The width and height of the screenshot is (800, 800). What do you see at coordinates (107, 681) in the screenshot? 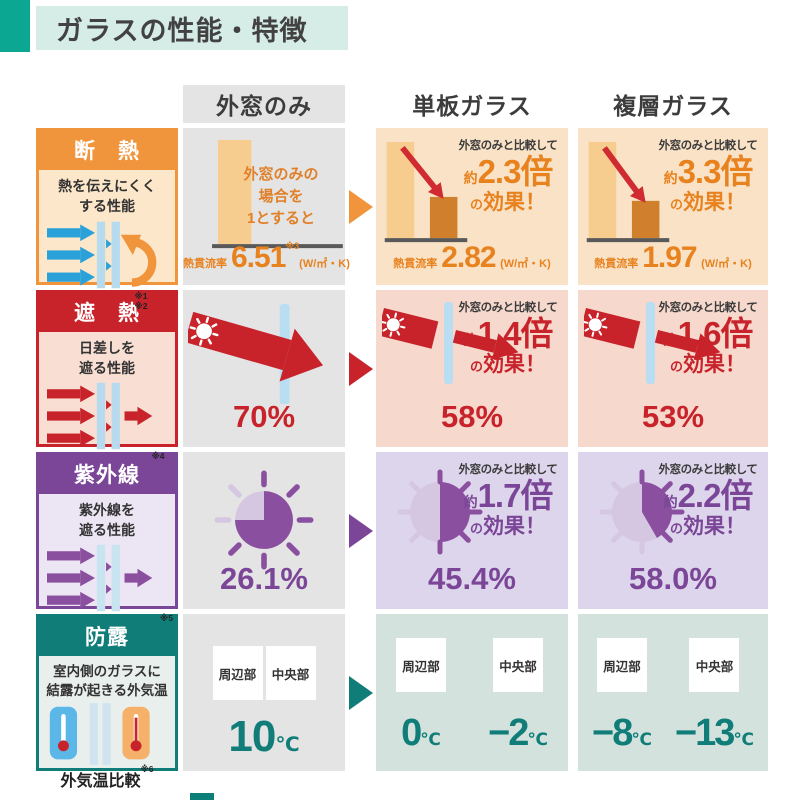
I see `row-desc-condensation: 室内側のガラスに 結露が起きる外気温` at bounding box center [107, 681].